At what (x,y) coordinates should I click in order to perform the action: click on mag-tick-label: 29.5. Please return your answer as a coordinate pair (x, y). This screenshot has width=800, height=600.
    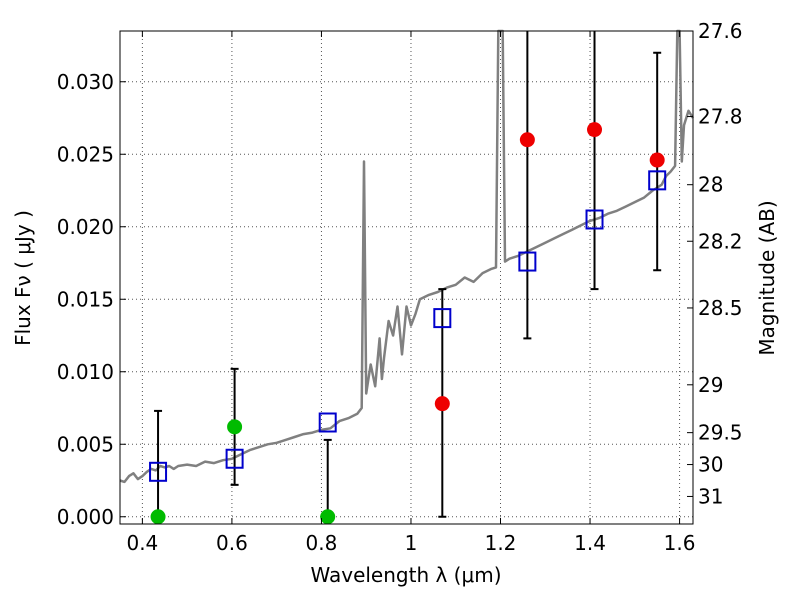
    Looking at the image, I should click on (720, 433).